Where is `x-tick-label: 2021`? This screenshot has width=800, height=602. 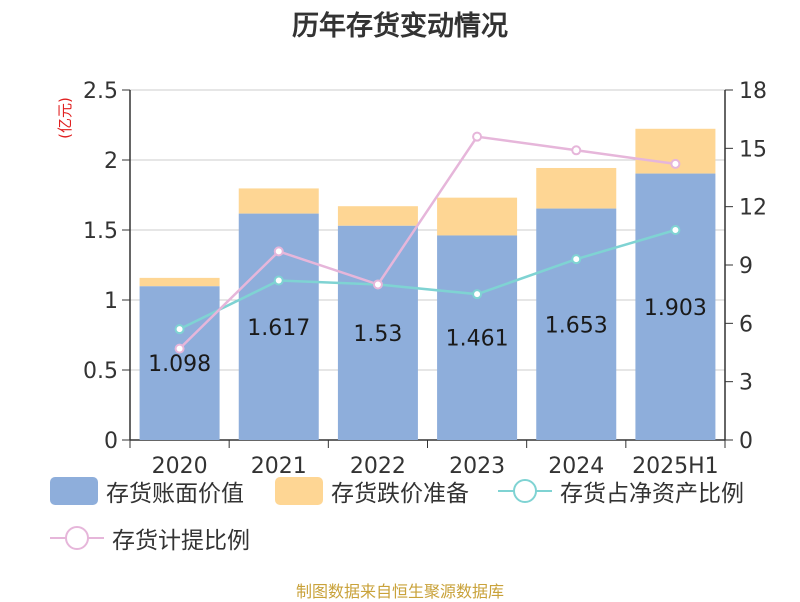
x-tick-label: 2021 is located at coordinates (279, 466).